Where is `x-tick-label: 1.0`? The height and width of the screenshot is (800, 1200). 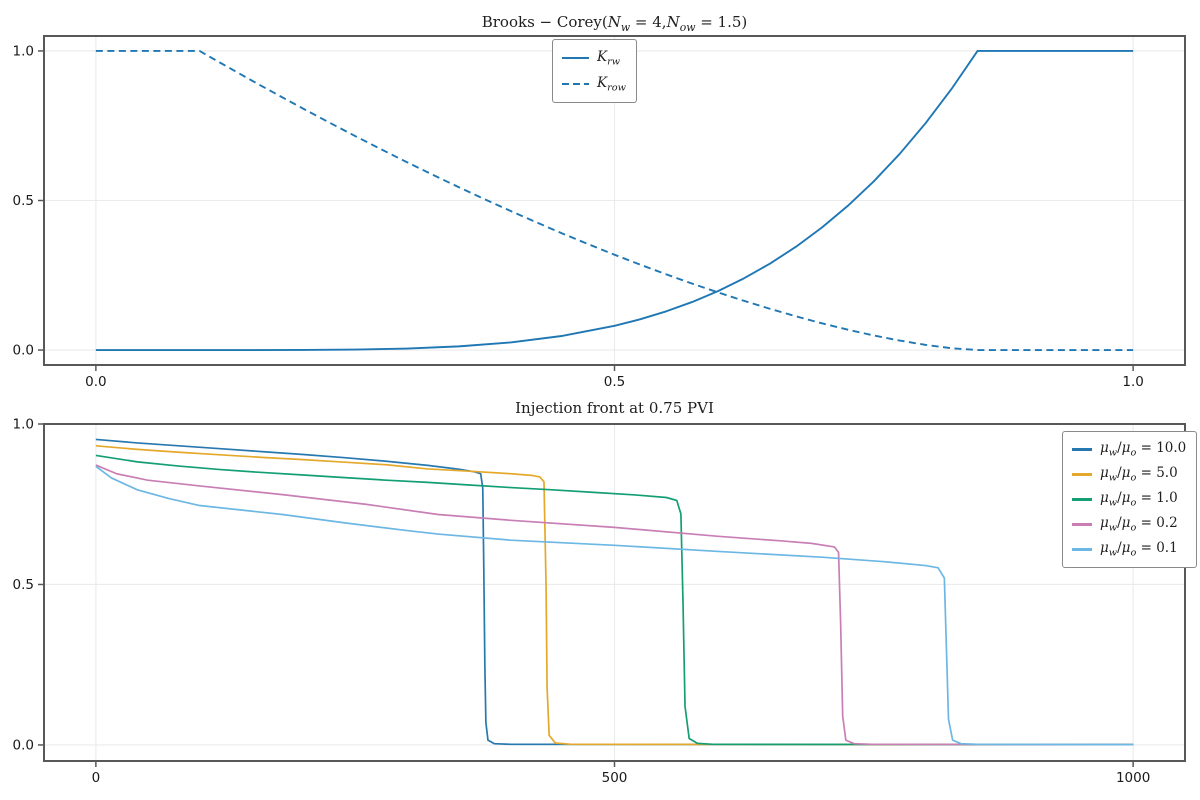
x-tick-label: 1.0 is located at coordinates (1132, 382).